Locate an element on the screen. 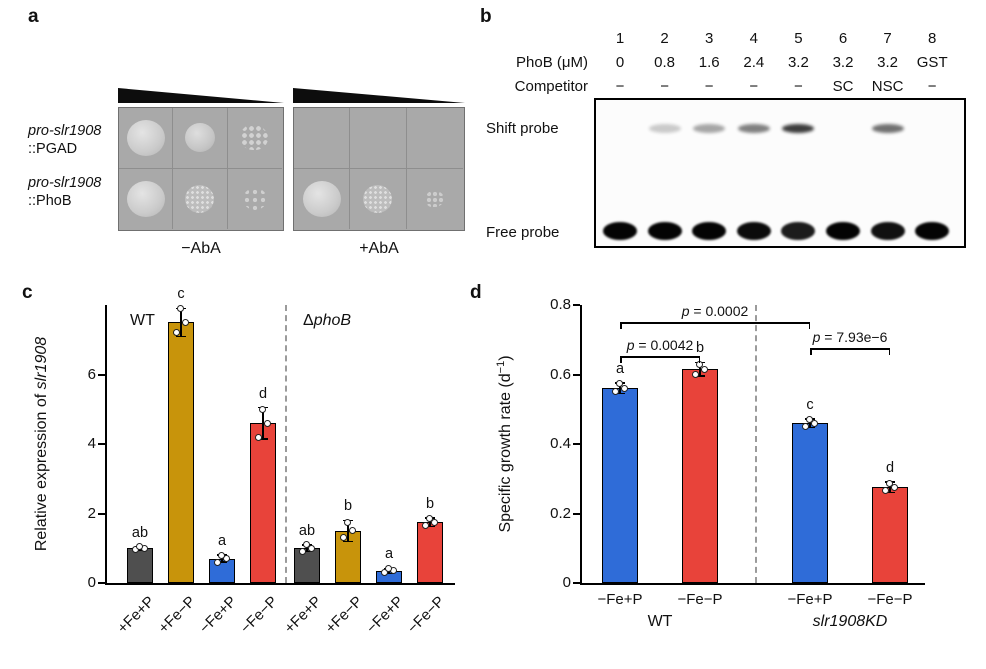 The image size is (986, 669). y-tick-label: 0 is located at coordinates (566, 582).